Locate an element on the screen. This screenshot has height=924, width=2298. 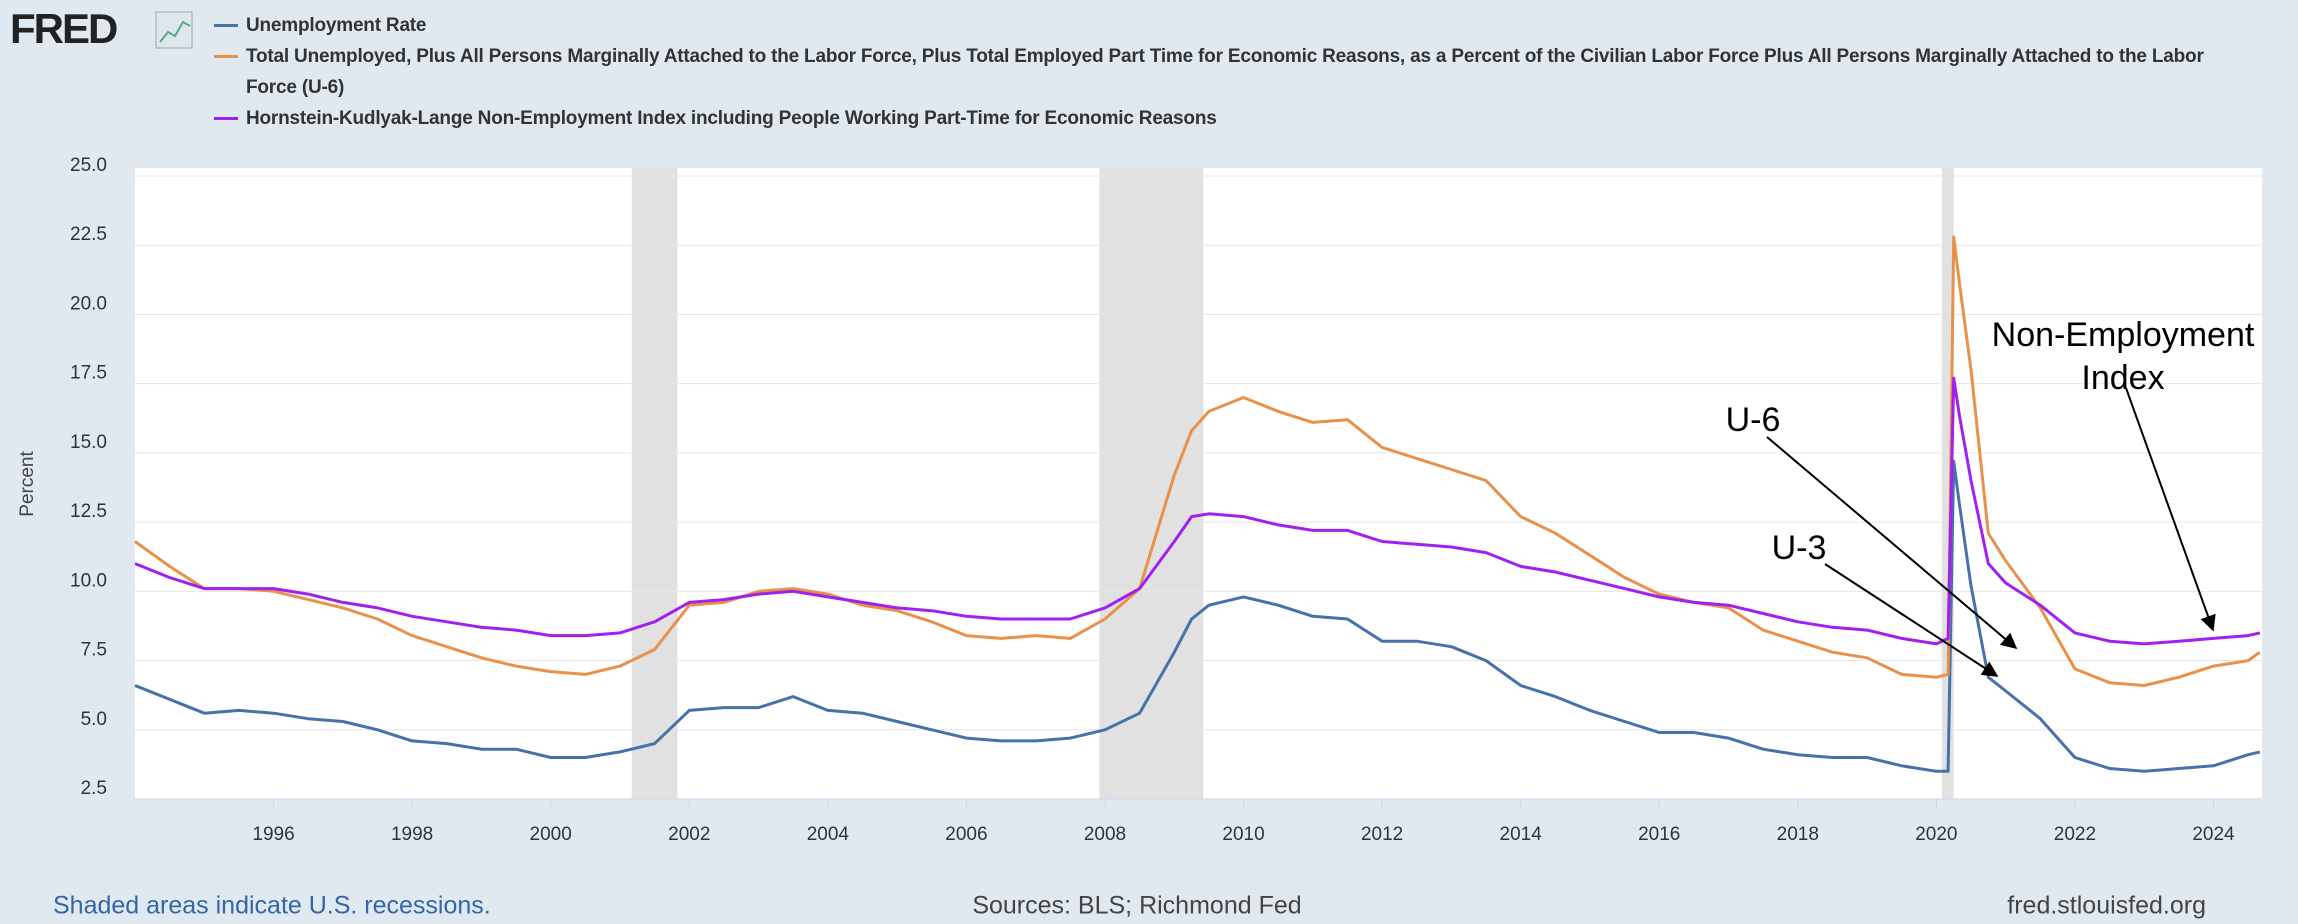
x-tick-label: 1996 is located at coordinates (273, 834).